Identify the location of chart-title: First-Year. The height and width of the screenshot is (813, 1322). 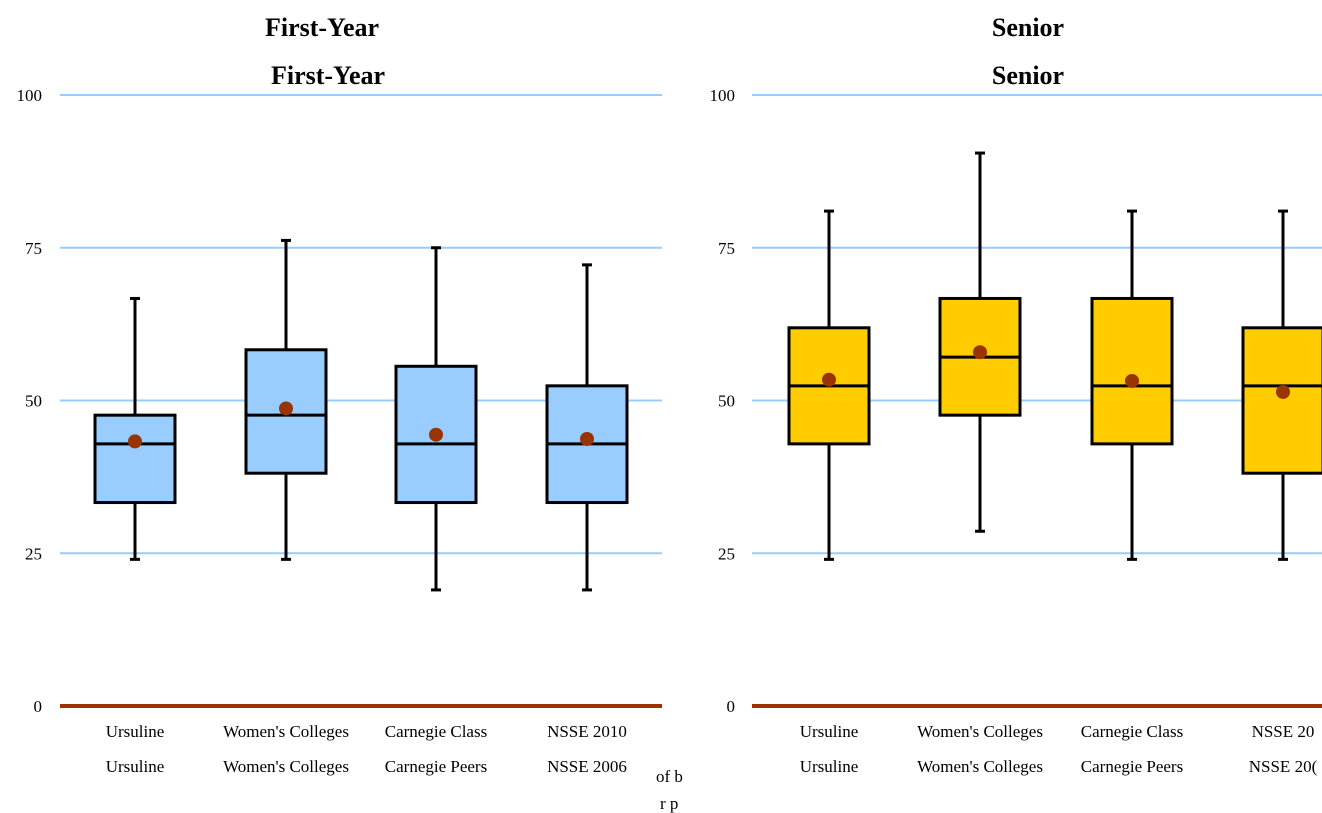
(322, 27).